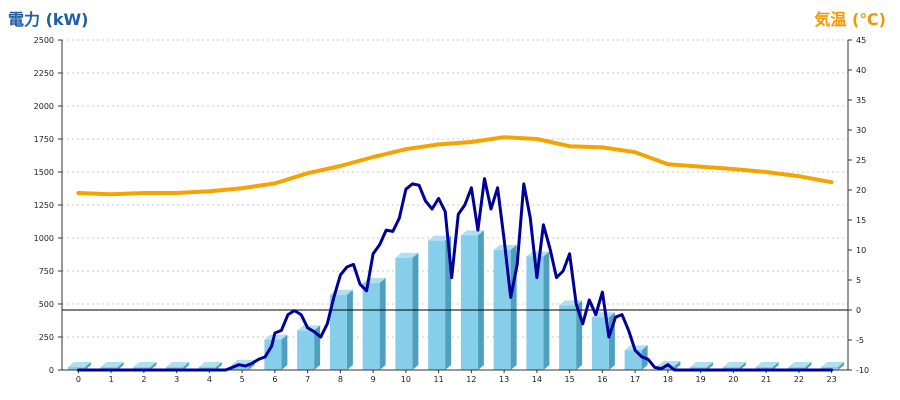  What do you see at coordinates (373, 379) in the screenshot?
I see `x-axis-tick-label: 9` at bounding box center [373, 379].